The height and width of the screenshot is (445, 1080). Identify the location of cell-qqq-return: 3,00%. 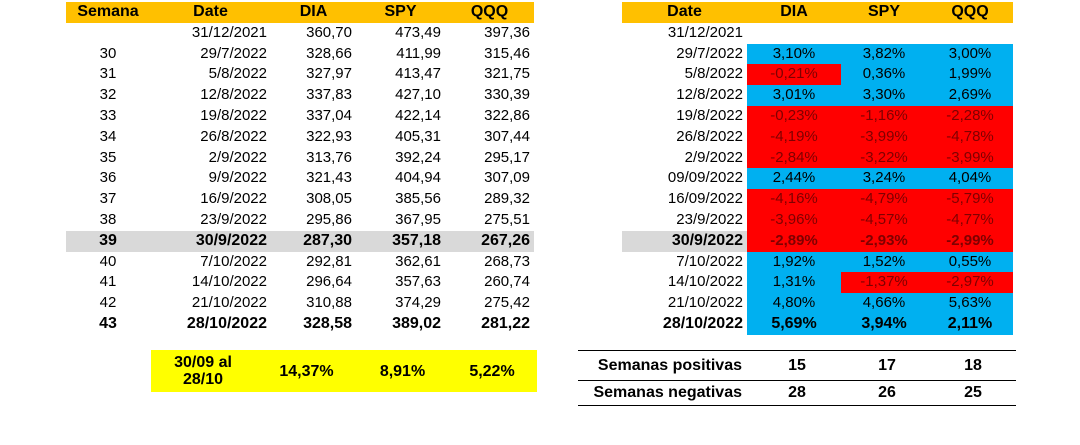
(970, 54).